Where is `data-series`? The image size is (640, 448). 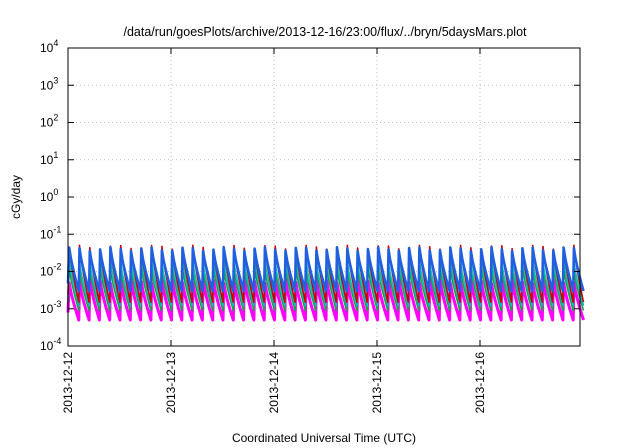 data-series is located at coordinates (325, 283).